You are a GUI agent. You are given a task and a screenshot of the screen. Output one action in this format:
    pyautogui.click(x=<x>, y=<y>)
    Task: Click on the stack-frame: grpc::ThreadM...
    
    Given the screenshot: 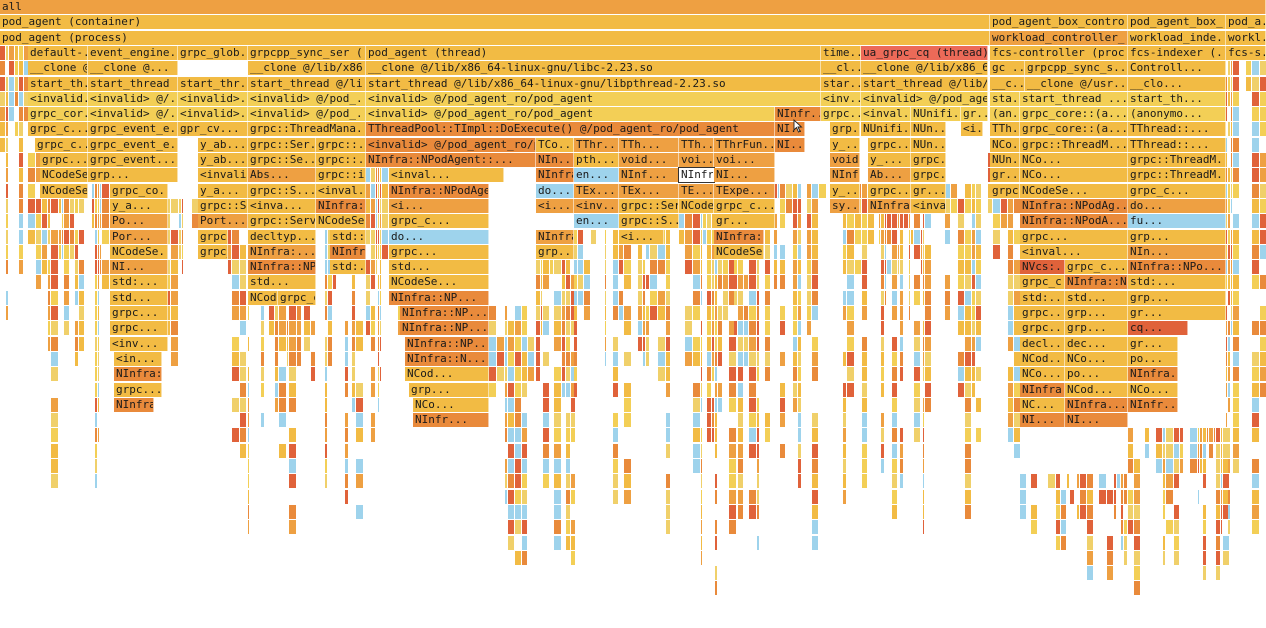 What is the action you would take?
    pyautogui.click(x=1177, y=175)
    